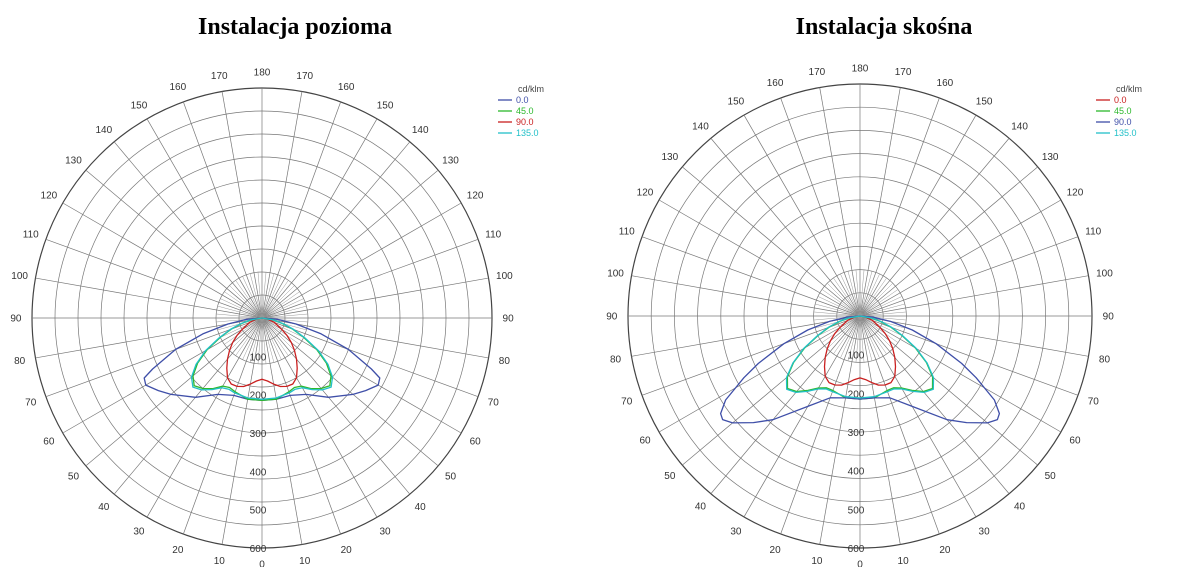  What do you see at coordinates (860, 563) in the screenshot?
I see `angle-tick-label: 0` at bounding box center [860, 563].